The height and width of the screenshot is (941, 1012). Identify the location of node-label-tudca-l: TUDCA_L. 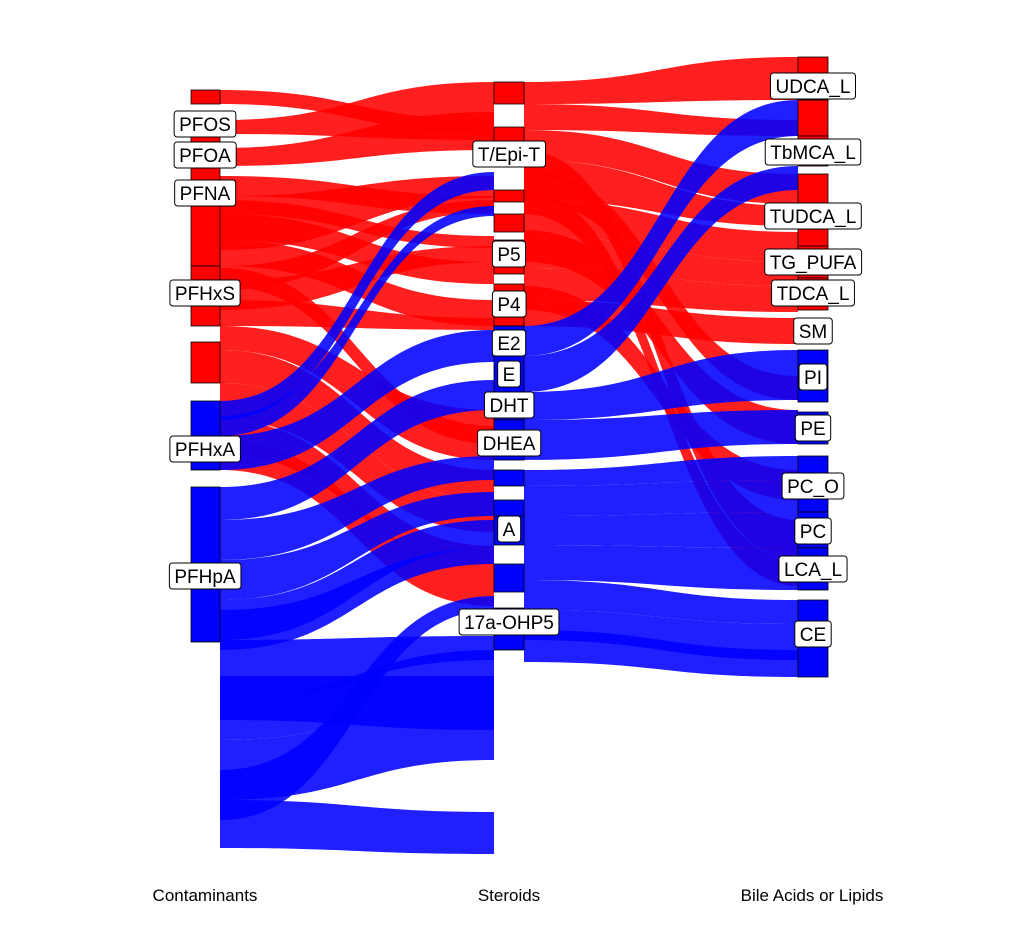
(813, 216).